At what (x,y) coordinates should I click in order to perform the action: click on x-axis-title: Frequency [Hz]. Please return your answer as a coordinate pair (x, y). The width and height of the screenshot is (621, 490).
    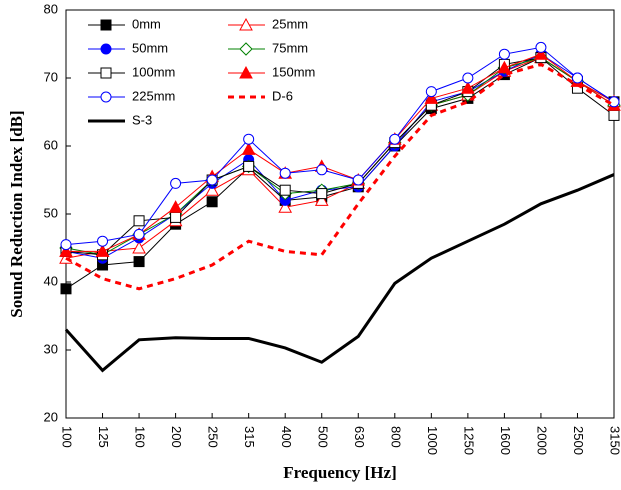
    Looking at the image, I should click on (339, 472).